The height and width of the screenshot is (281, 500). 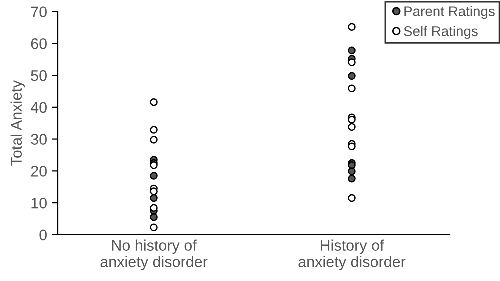 I want to click on y-tick-label: 20, so click(x=39, y=171).